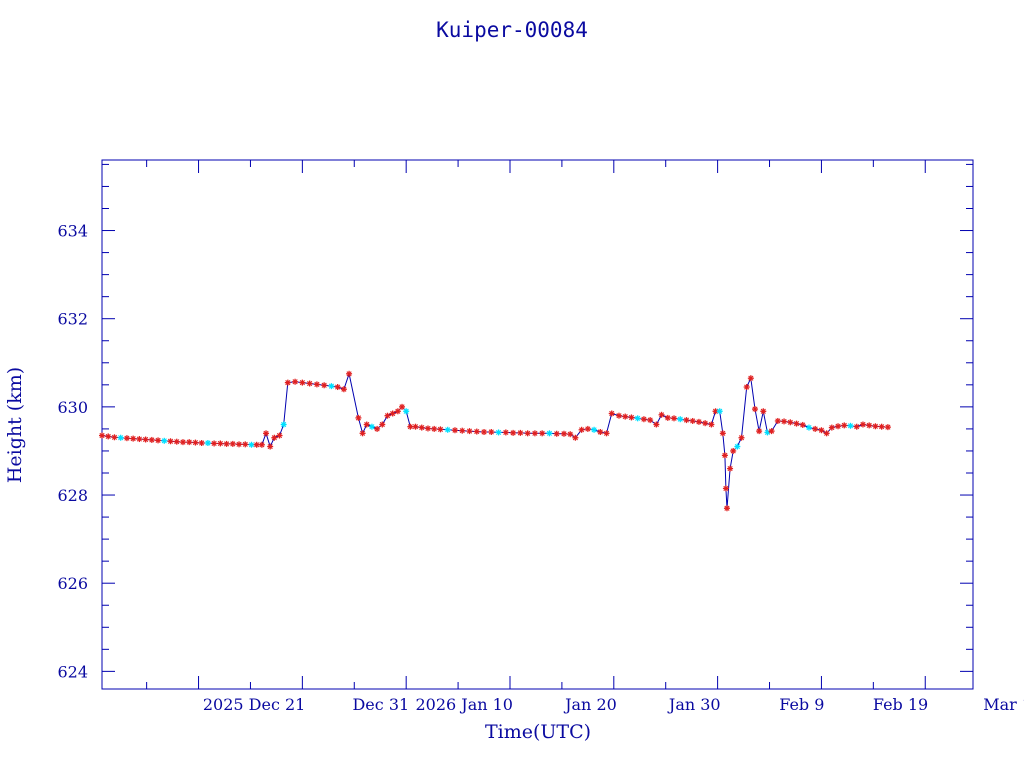 The image size is (1024, 768). I want to click on y-tick-label: 630, so click(72, 407).